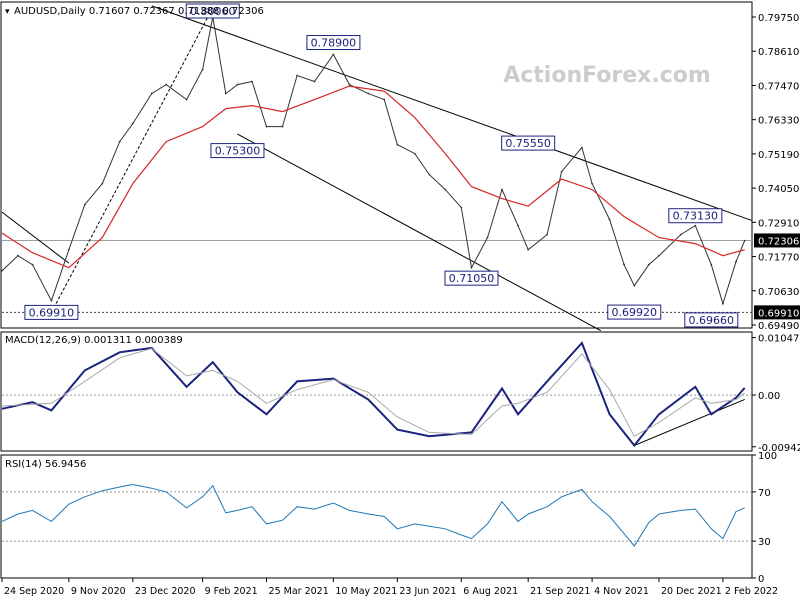  I want to click on date-axis-label: 9 Feb 2021, so click(231, 591).